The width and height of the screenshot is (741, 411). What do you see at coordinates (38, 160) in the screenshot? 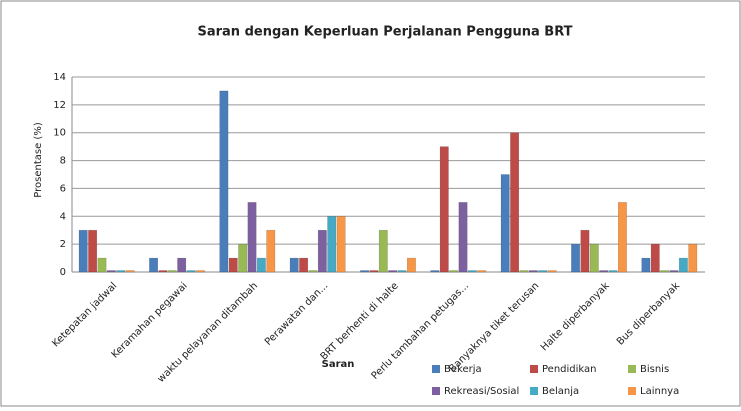
I see `y-axis-label: Prosentase (%)` at bounding box center [38, 160].